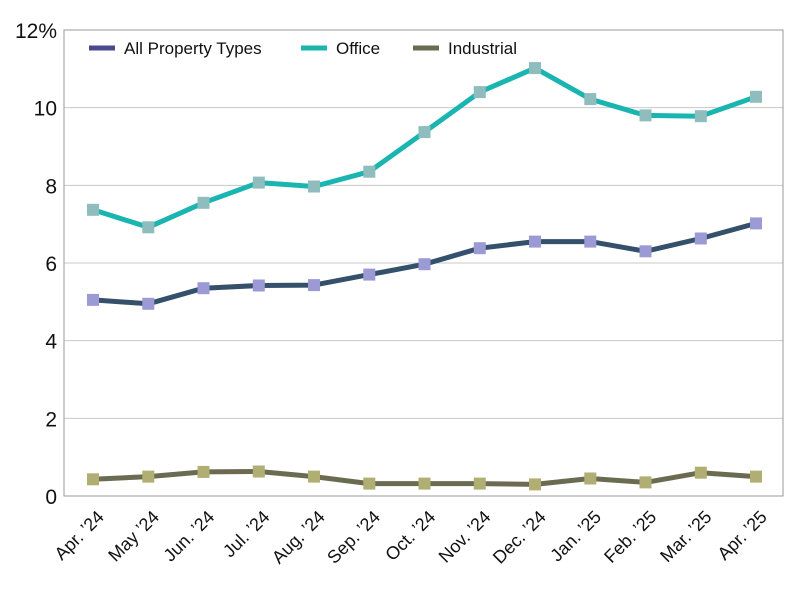 Image resolution: width=800 pixels, height=600 pixels. I want to click on x-tick-label: Jan. ’25, so click(575, 536).